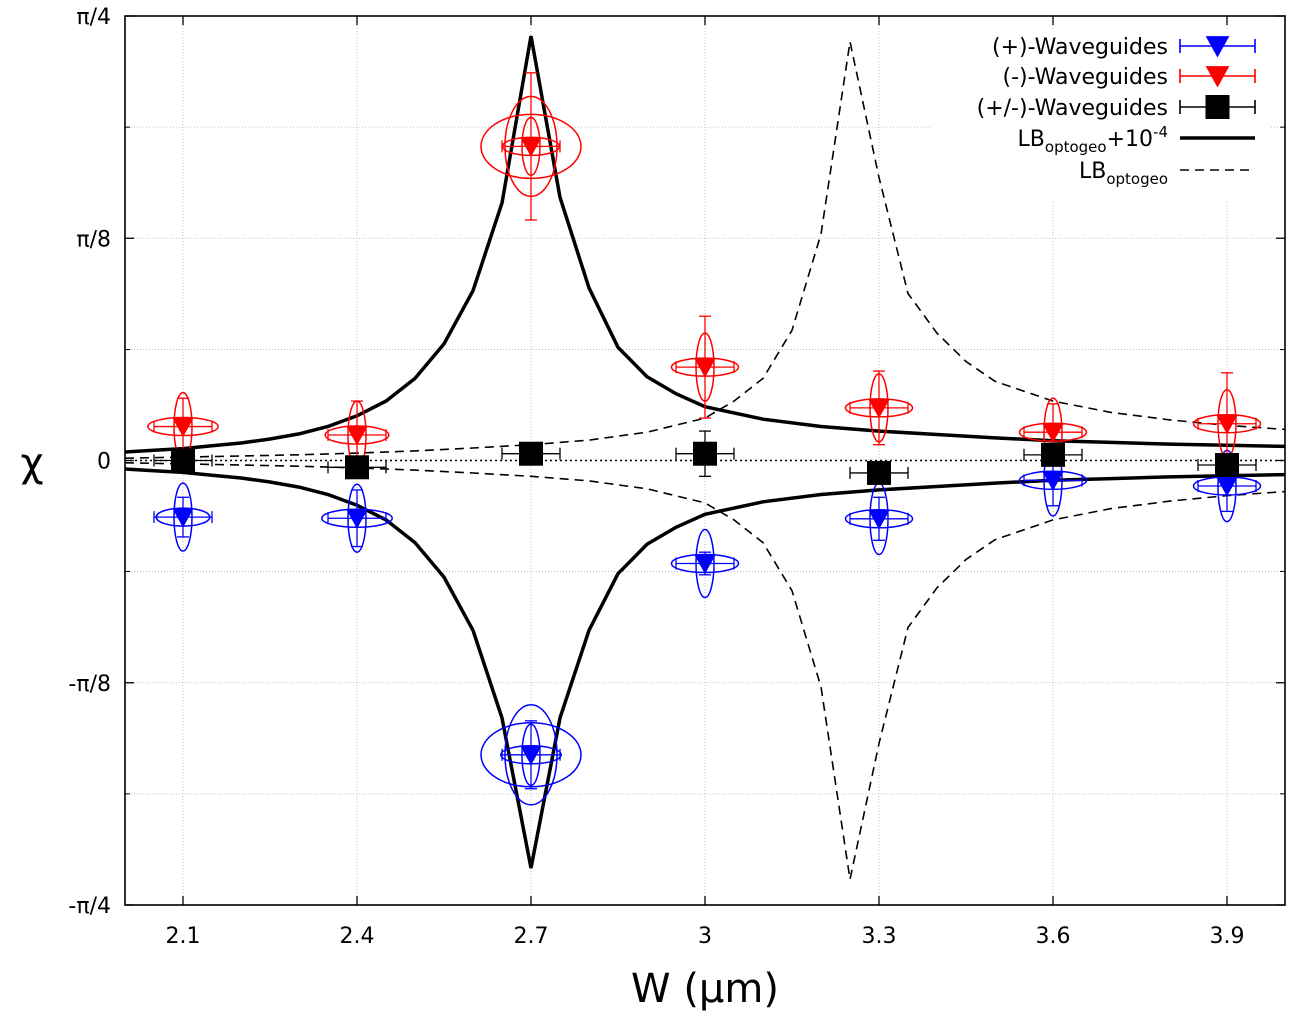  Describe the element at coordinates (531, 936) in the screenshot. I see `x-tick-label: 2.7` at that location.